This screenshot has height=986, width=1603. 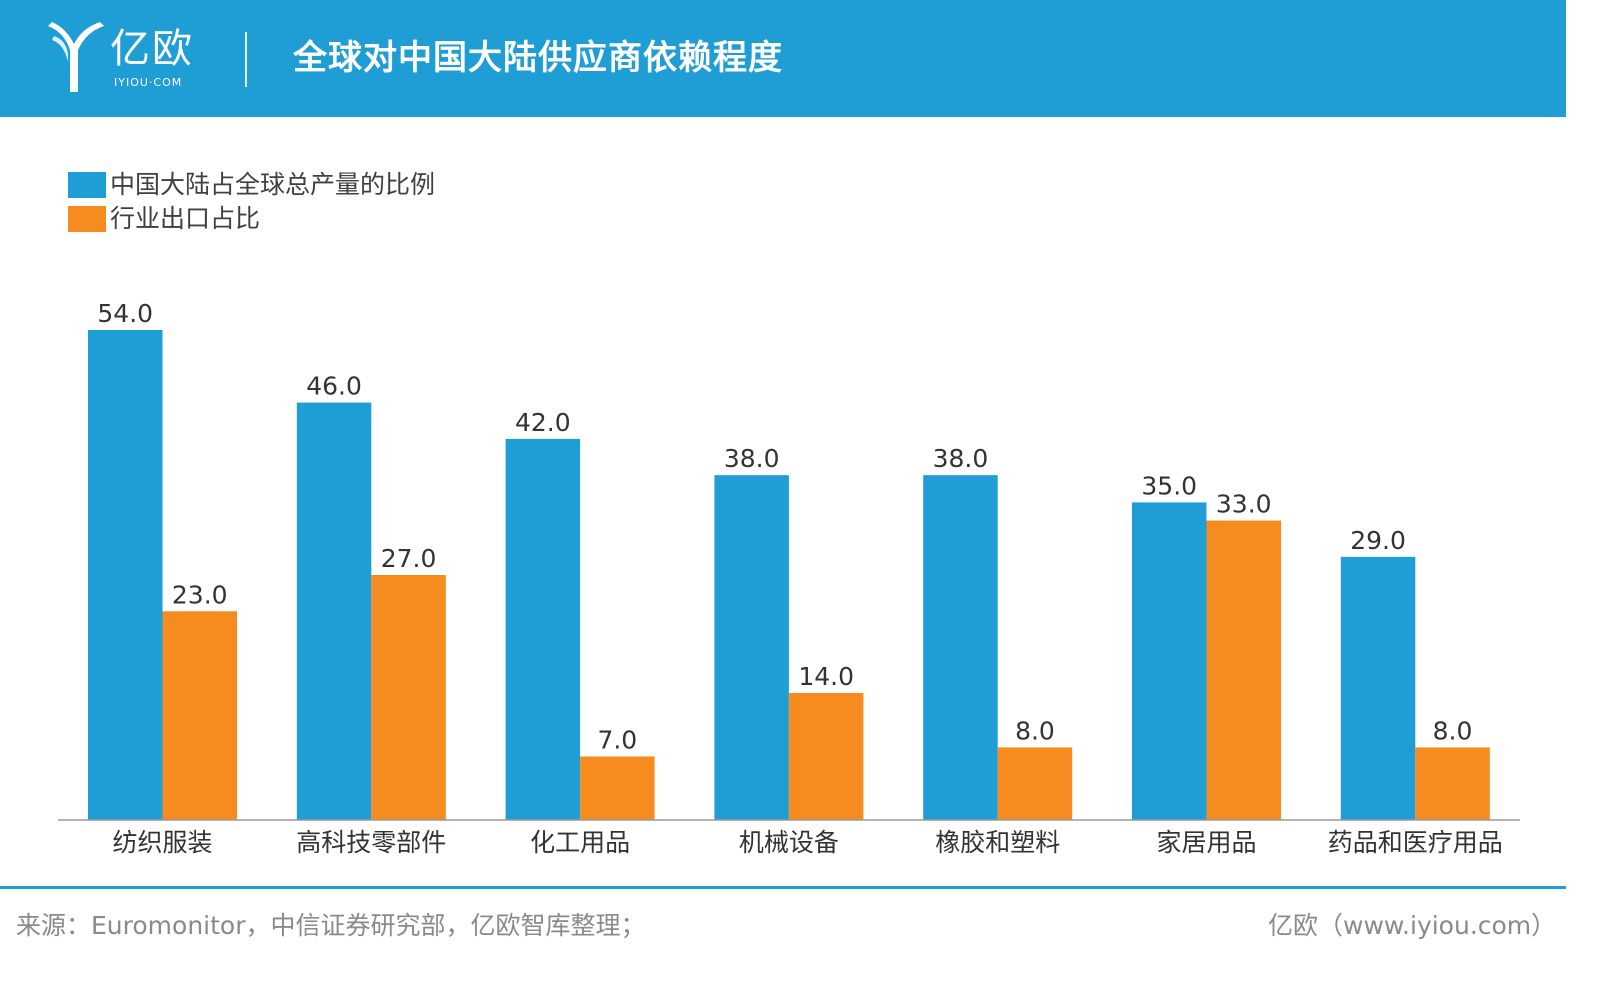 I want to click on data-label-share-0: 54.0, so click(x=125, y=313).